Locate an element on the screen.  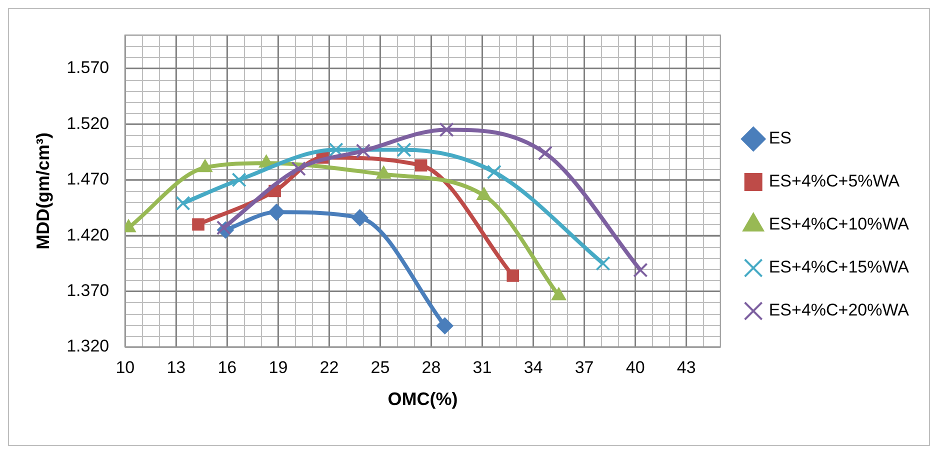
legend-label: ES is located at coordinates (780, 138).